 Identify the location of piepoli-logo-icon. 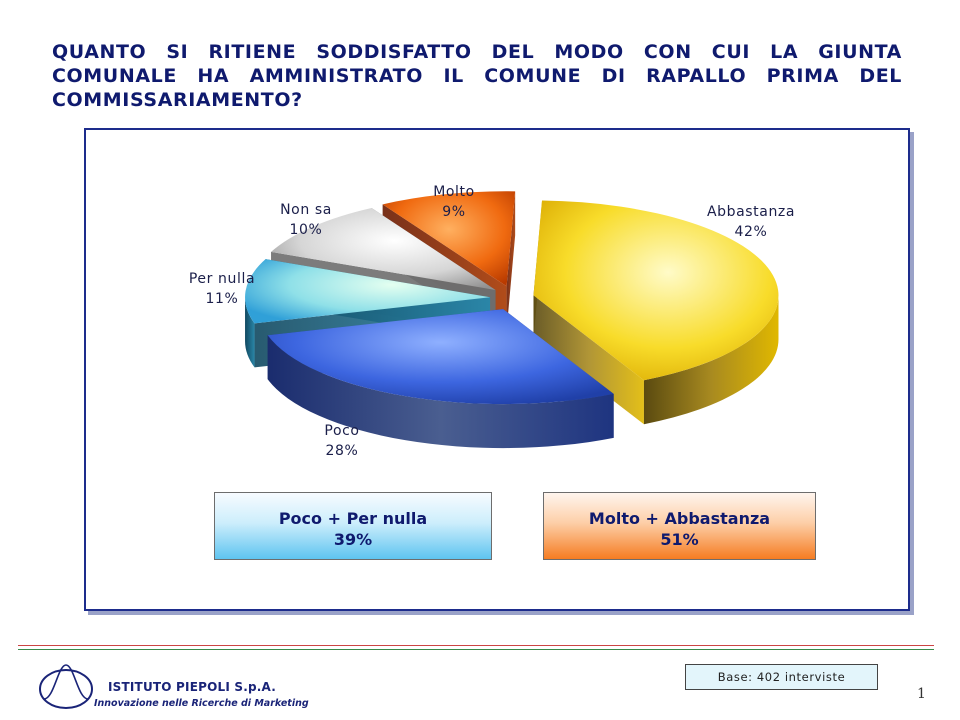
(66, 686).